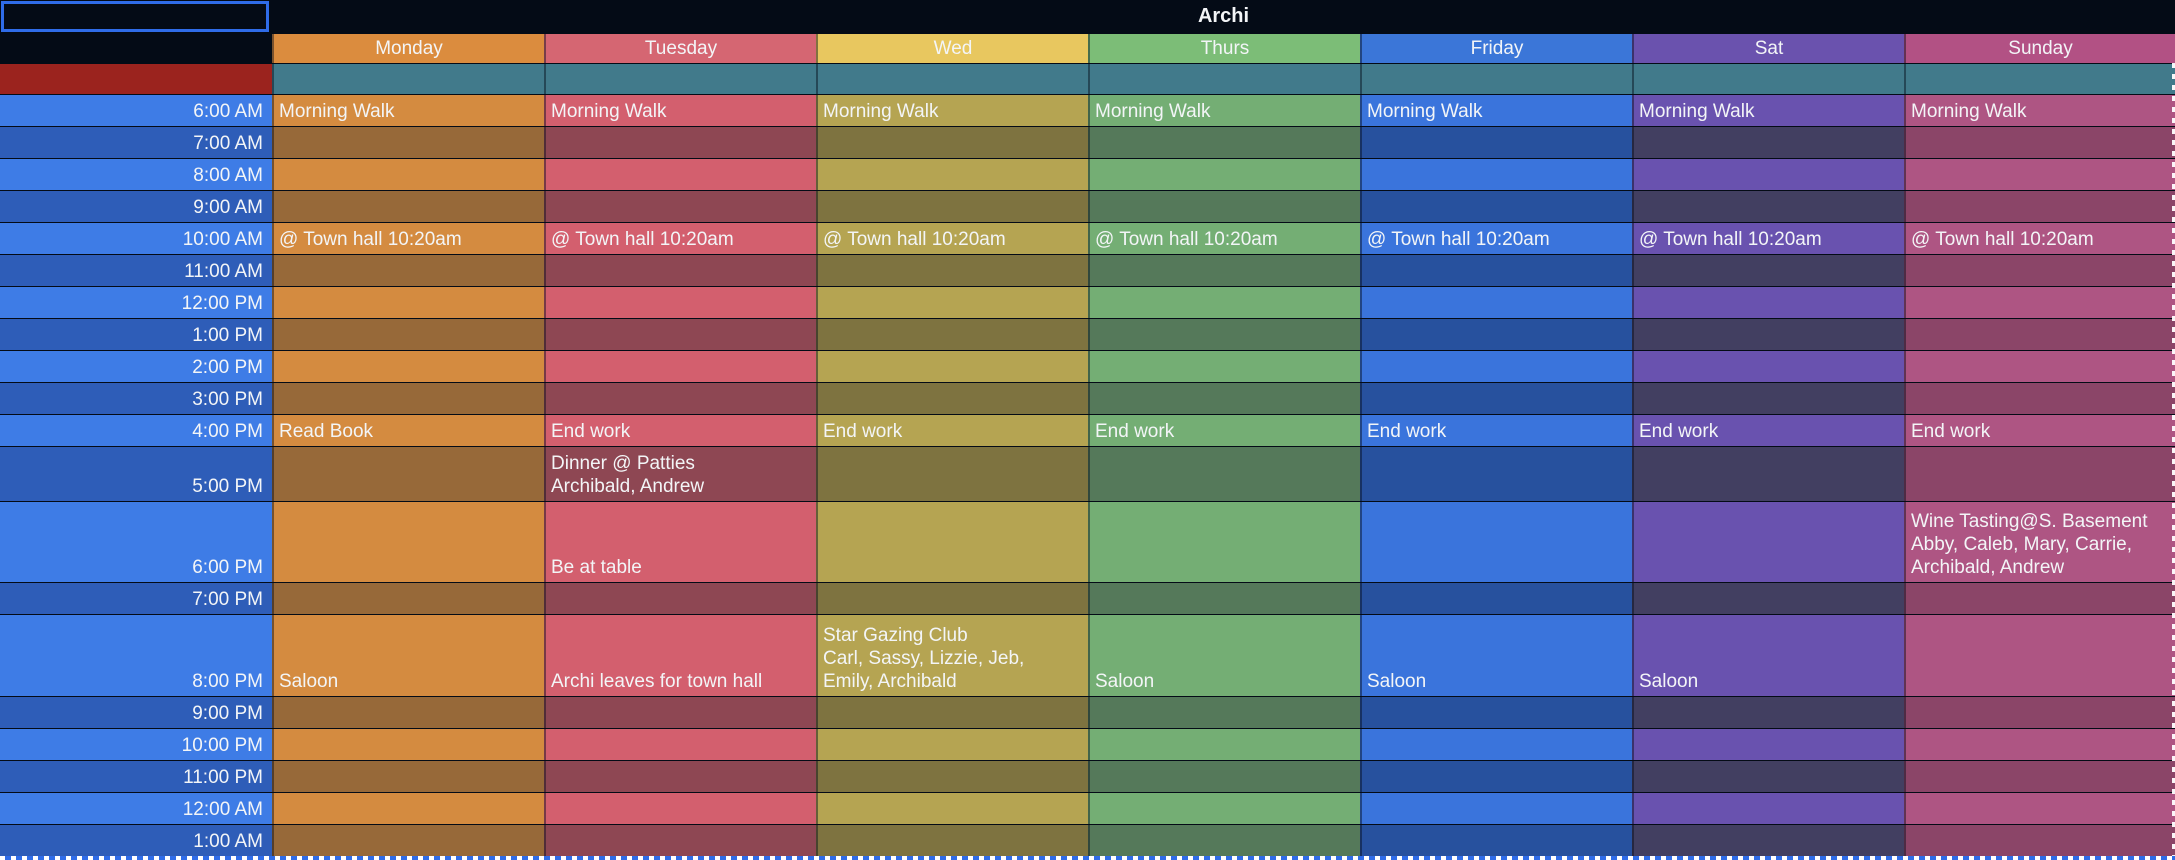 This screenshot has width=2175, height=860. What do you see at coordinates (1223, 16) in the screenshot?
I see `sheet-title: Archi` at bounding box center [1223, 16].